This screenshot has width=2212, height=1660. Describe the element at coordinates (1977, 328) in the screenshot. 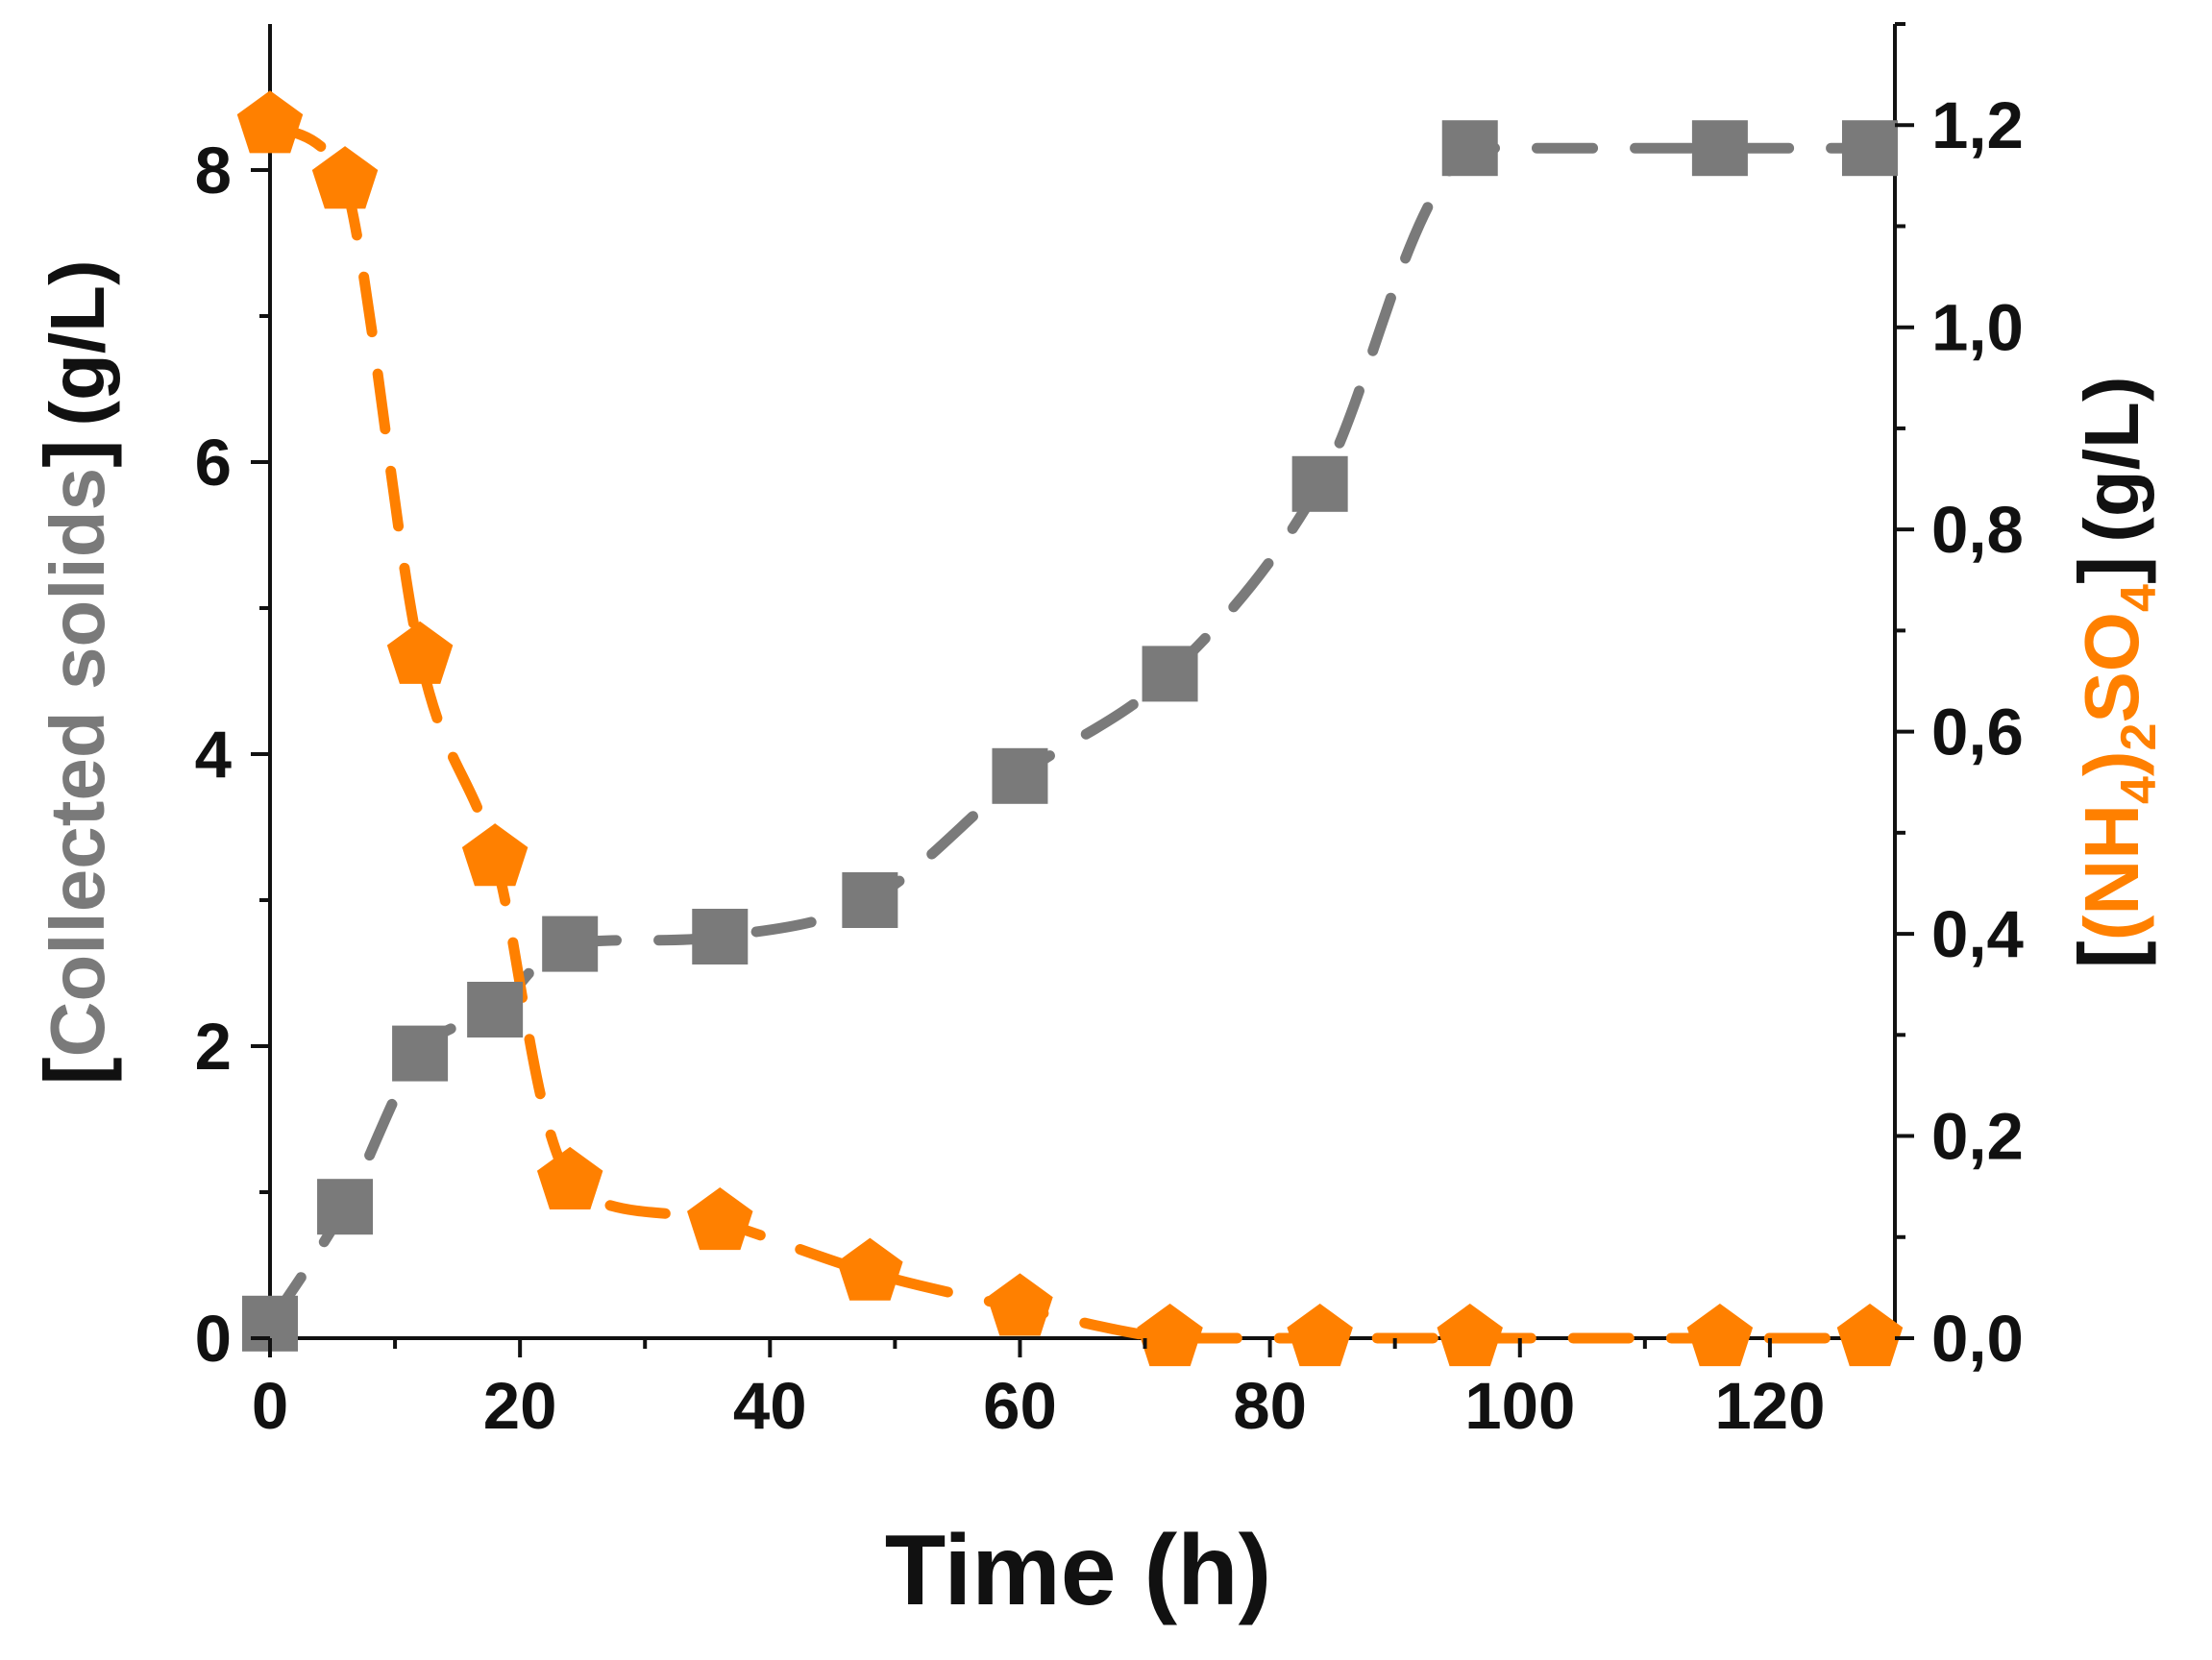

I see `y-right-tick-label: 1,0` at that location.